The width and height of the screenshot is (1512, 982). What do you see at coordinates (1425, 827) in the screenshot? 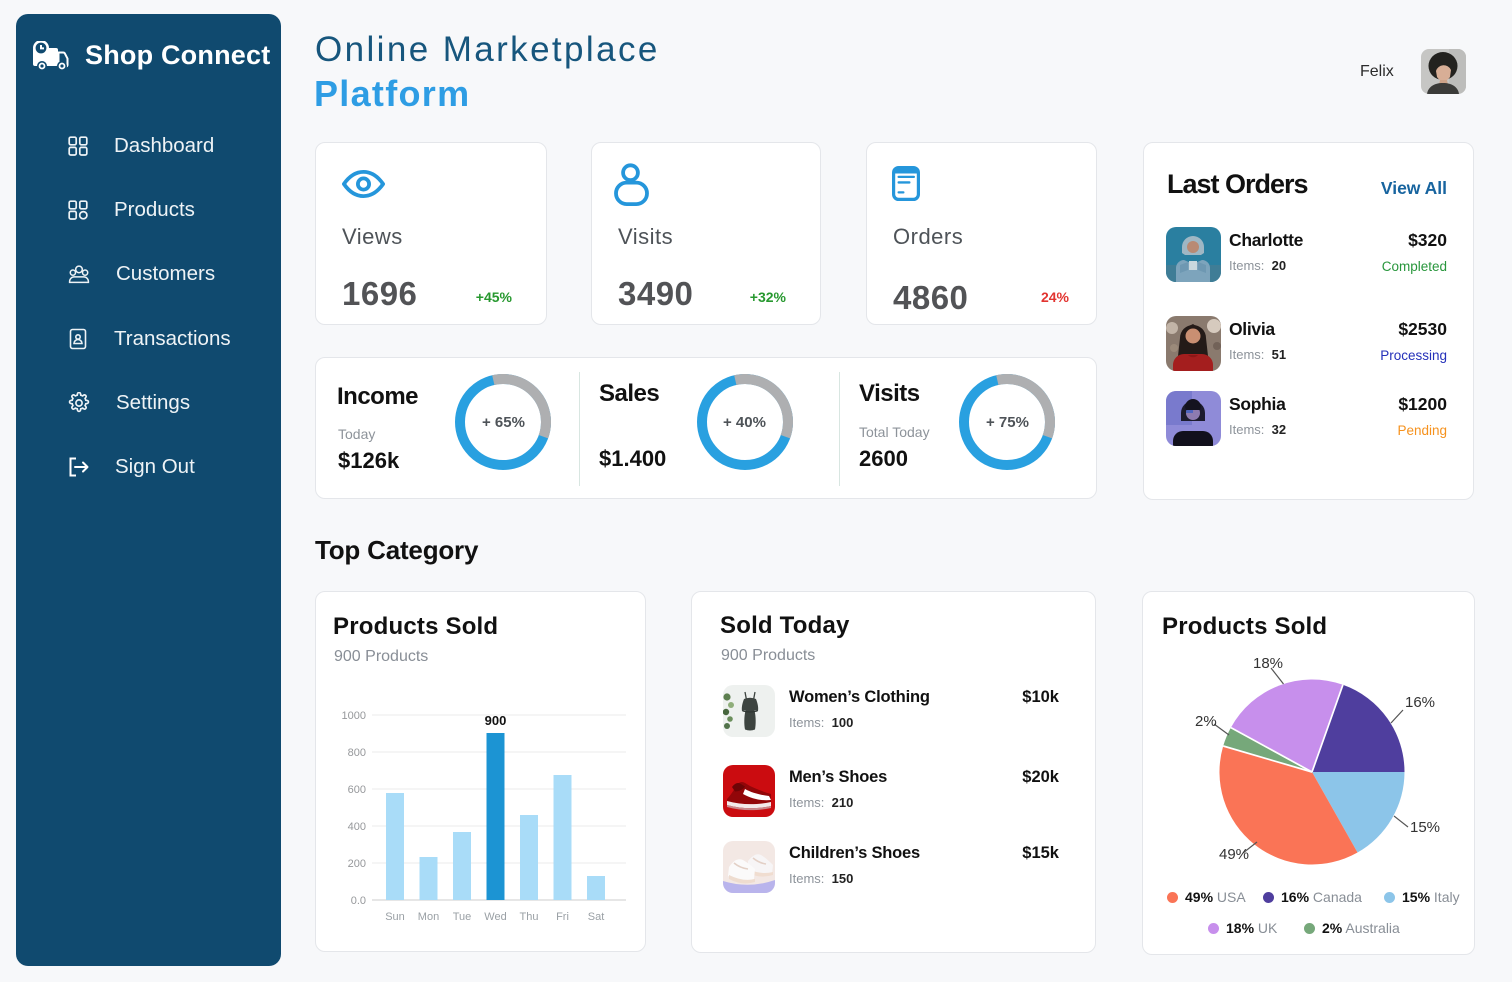
I see `svg-text: 15%` at bounding box center [1425, 827].